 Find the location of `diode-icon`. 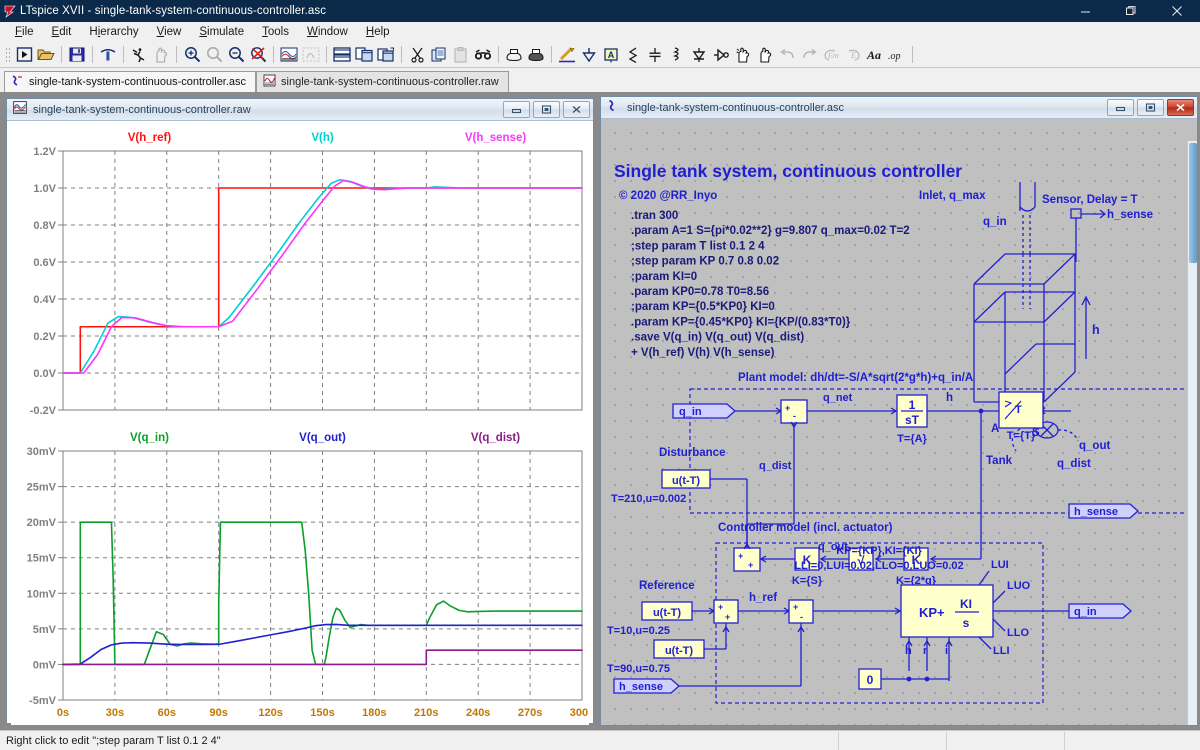

diode-icon is located at coordinates (699, 55).